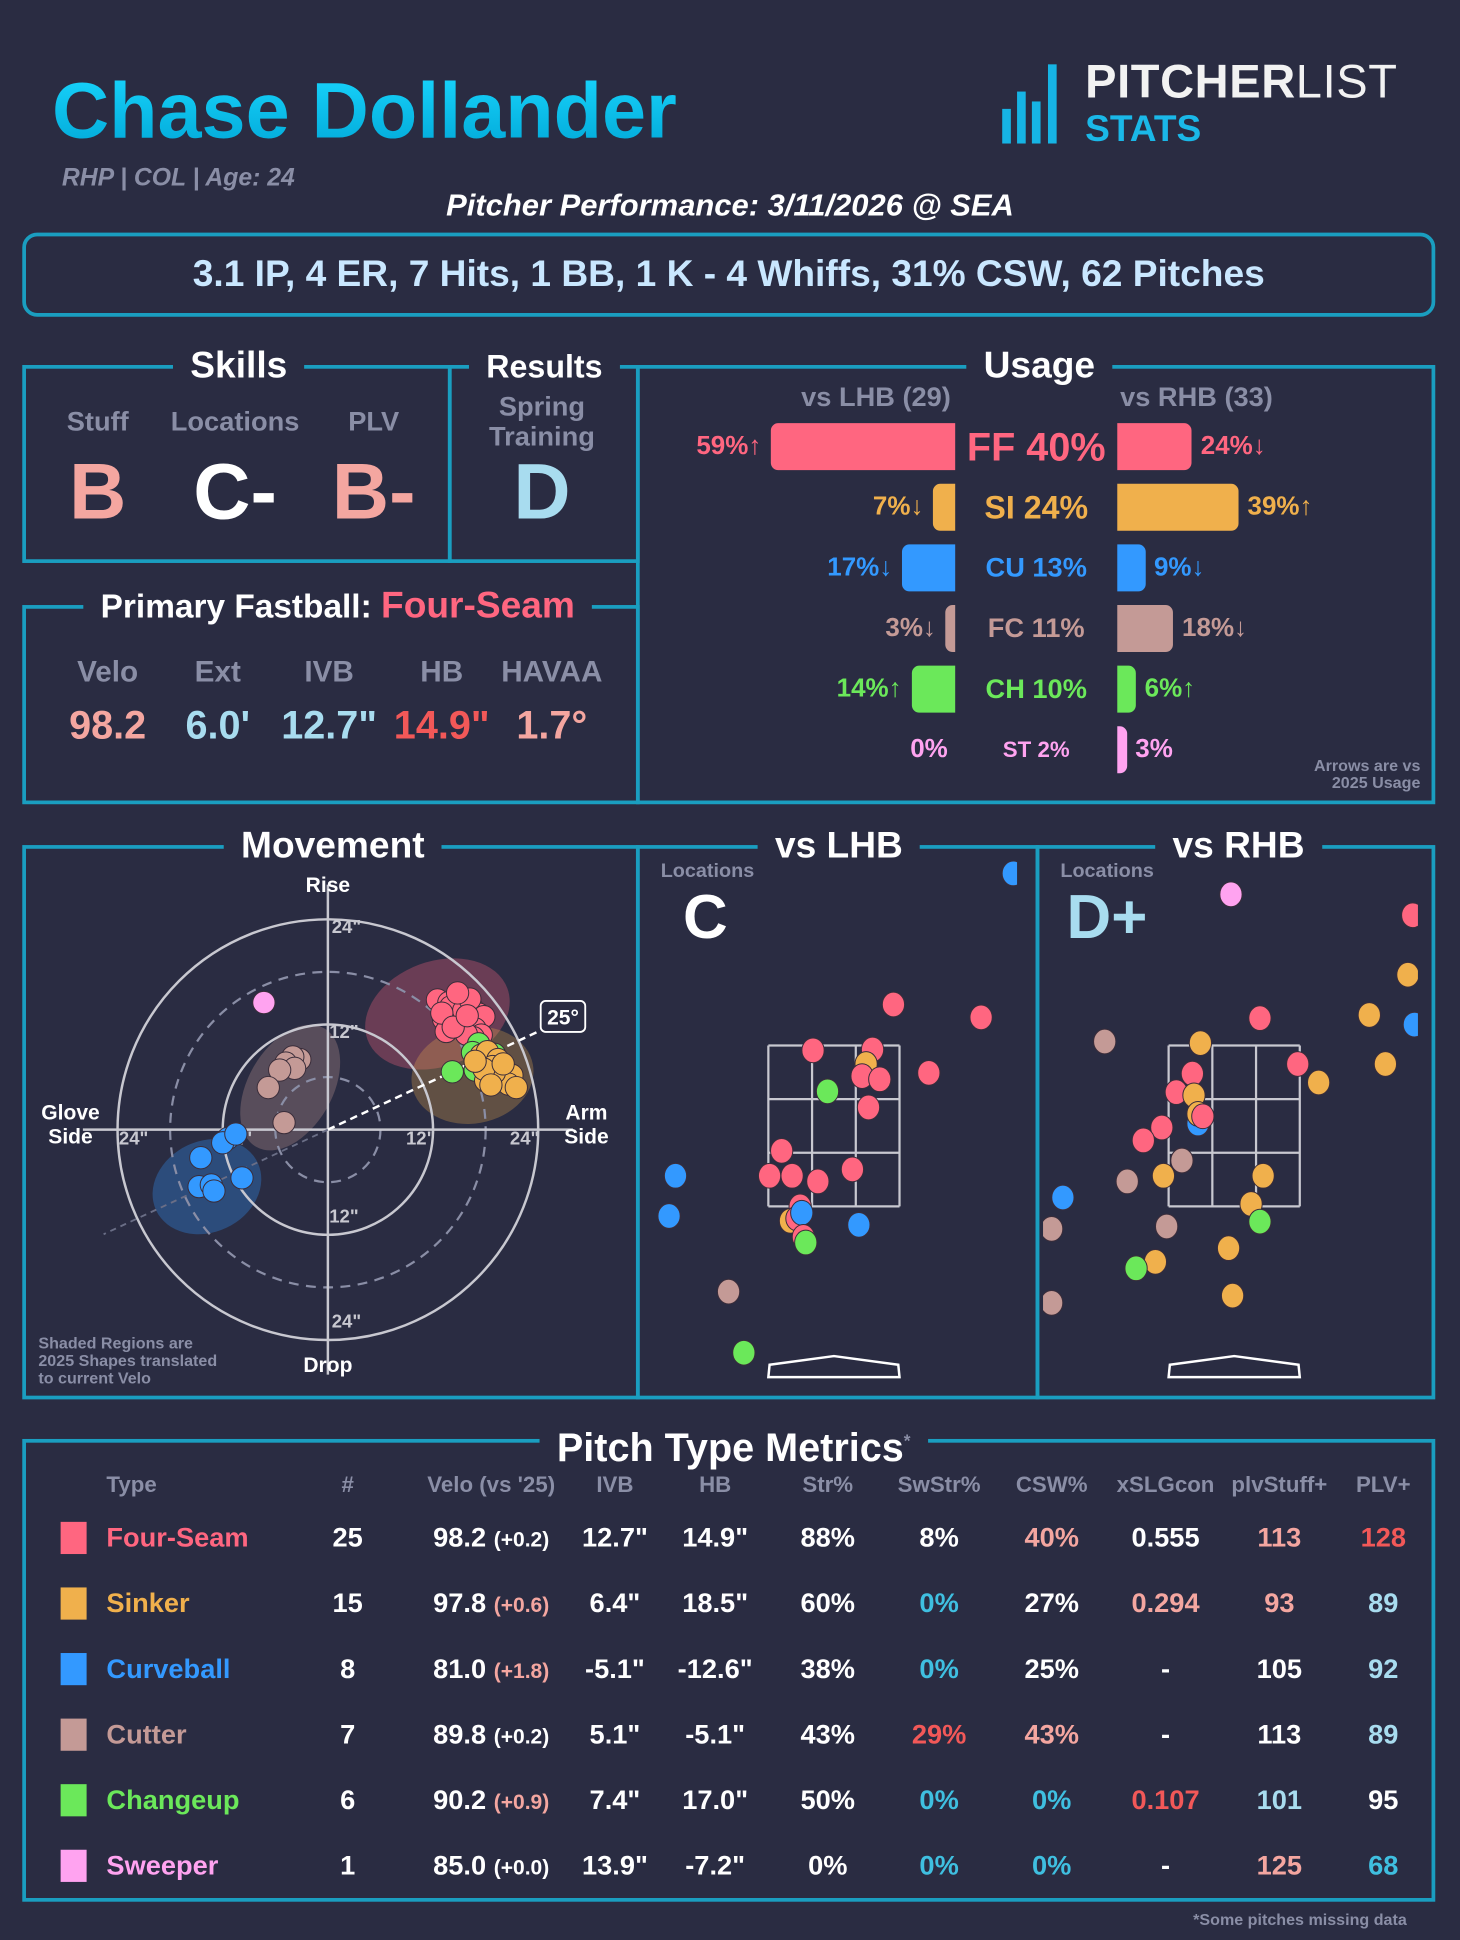 This screenshot has height=1940, width=1460. What do you see at coordinates (715, 1485) in the screenshot?
I see `column-header: HB` at bounding box center [715, 1485].